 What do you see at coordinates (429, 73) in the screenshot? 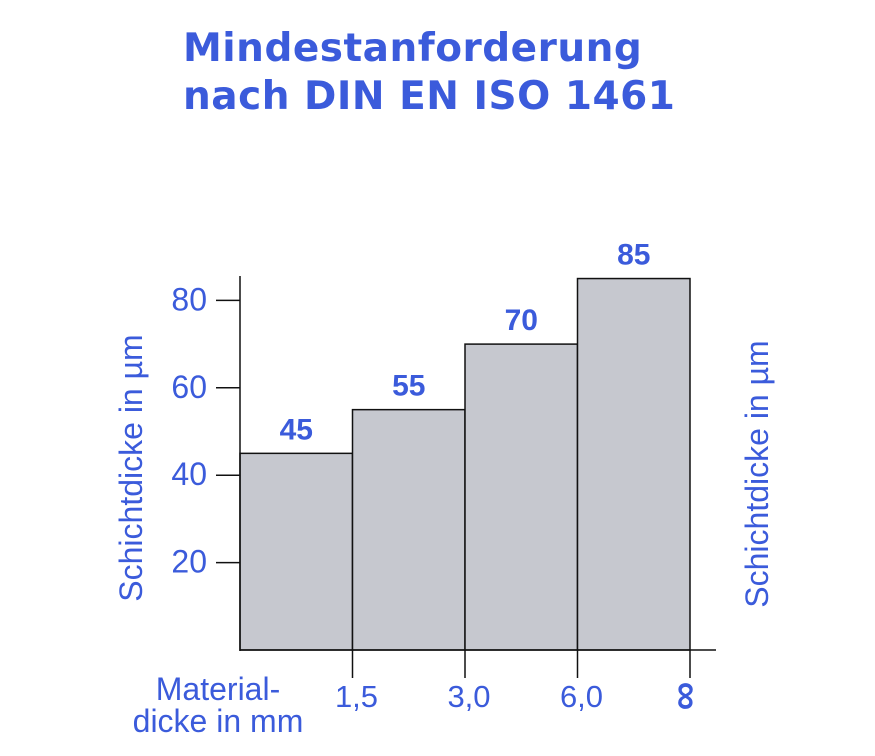
I see `chart-title: Mindestanforderung nach DIN EN ISO 1461` at bounding box center [429, 73].